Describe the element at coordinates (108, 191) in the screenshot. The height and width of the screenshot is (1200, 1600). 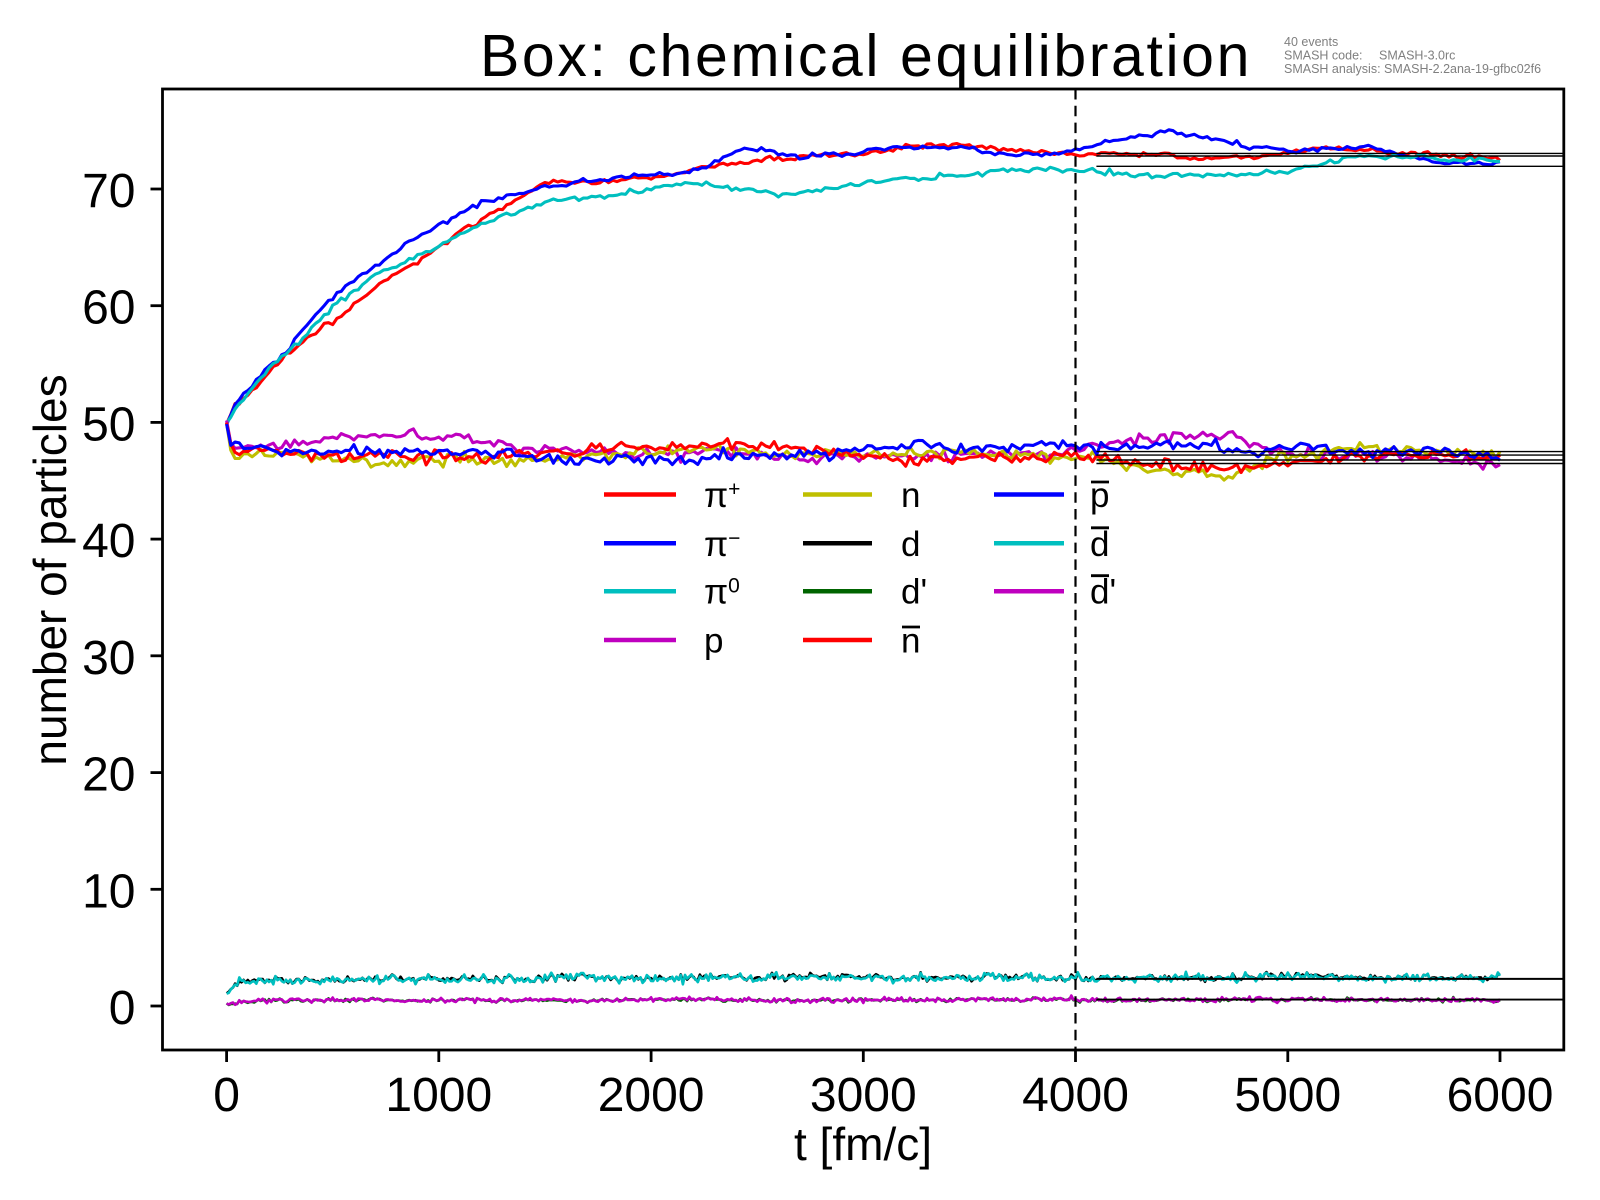
I see `svg-text: 70` at that location.